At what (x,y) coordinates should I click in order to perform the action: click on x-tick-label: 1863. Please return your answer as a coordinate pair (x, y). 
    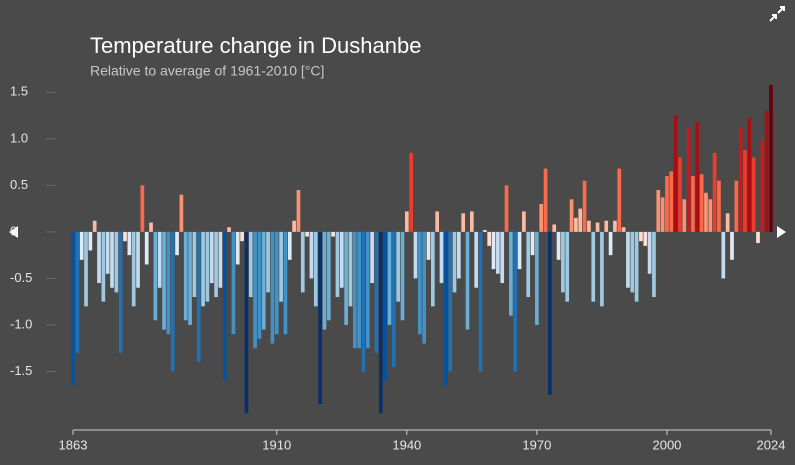
    Looking at the image, I should click on (73, 444).